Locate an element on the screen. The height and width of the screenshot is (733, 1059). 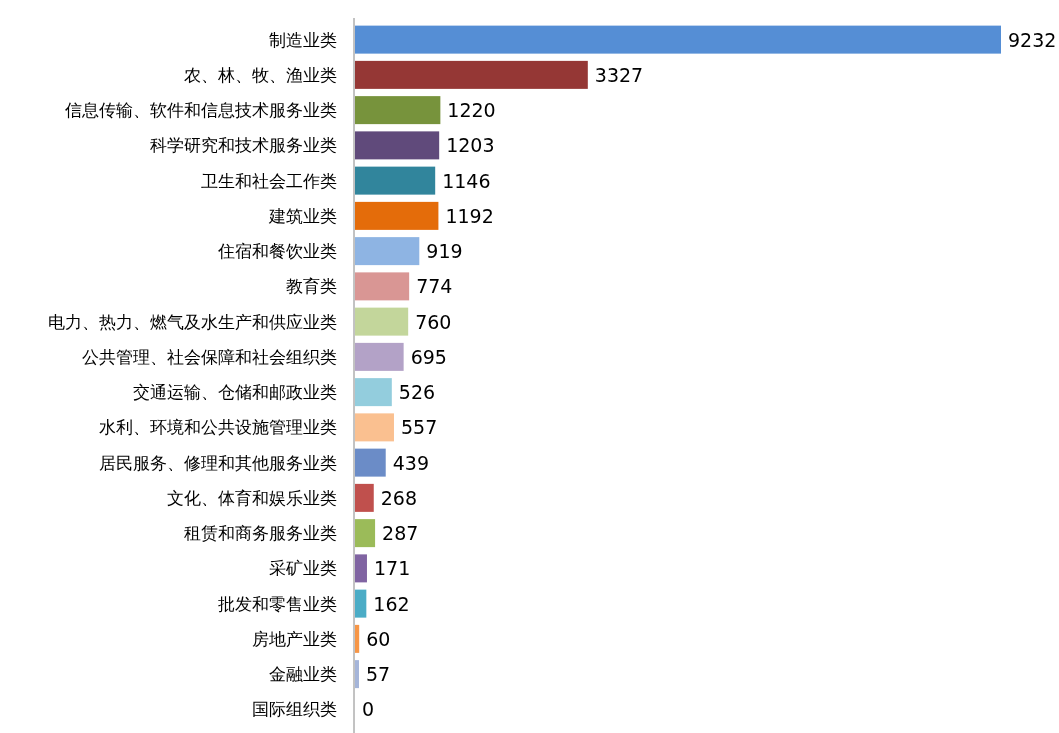
y-tick-label: 金融业类 is located at coordinates (303, 674).